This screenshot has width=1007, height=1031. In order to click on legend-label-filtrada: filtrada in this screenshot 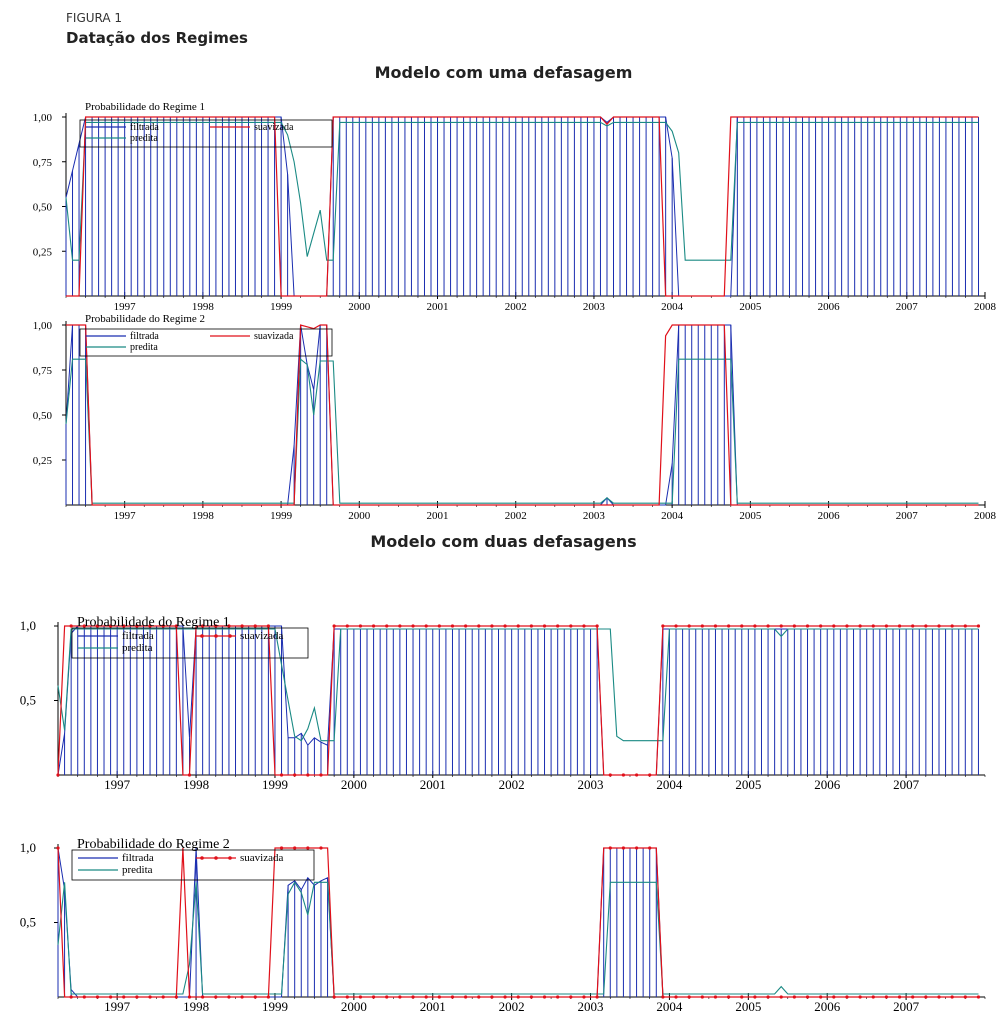, I will do `click(138, 636)`.